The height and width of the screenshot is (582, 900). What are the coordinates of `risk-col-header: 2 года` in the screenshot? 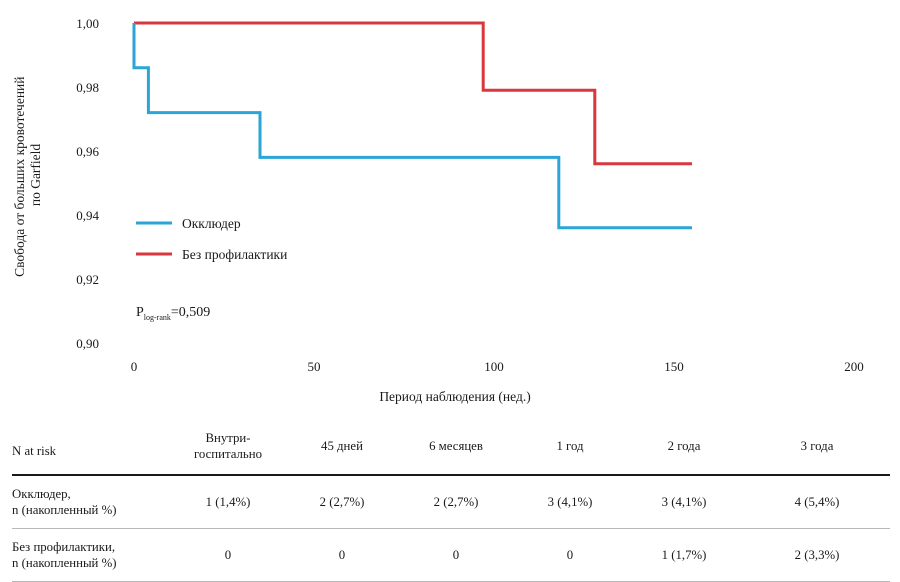 It's located at (684, 447).